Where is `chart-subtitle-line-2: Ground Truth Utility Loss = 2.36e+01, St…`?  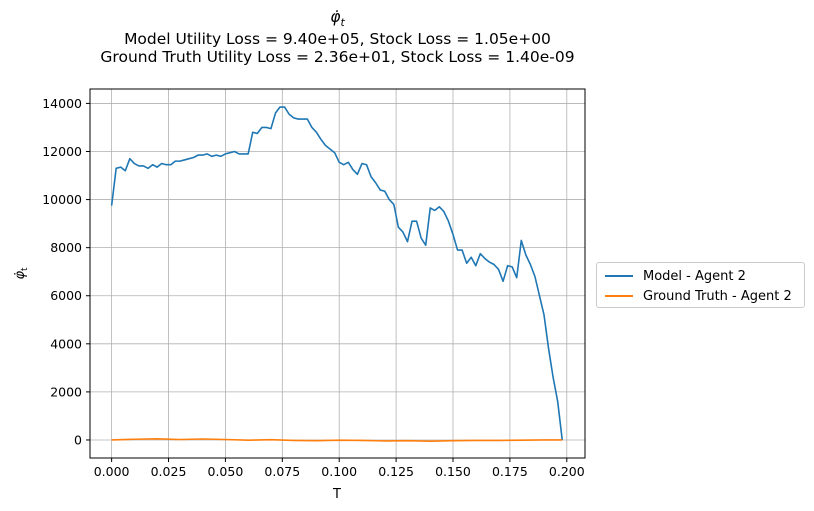 chart-subtitle-line-2: Ground Truth Utility Loss = 2.36e+01, St… is located at coordinates (337, 57).